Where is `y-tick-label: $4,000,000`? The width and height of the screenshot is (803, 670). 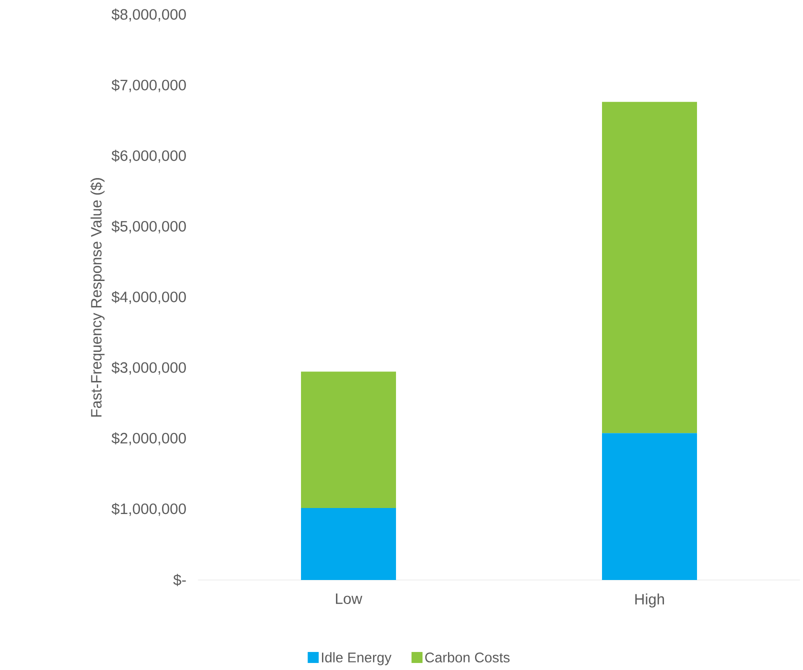 y-tick-label: $4,000,000 is located at coordinates (149, 297).